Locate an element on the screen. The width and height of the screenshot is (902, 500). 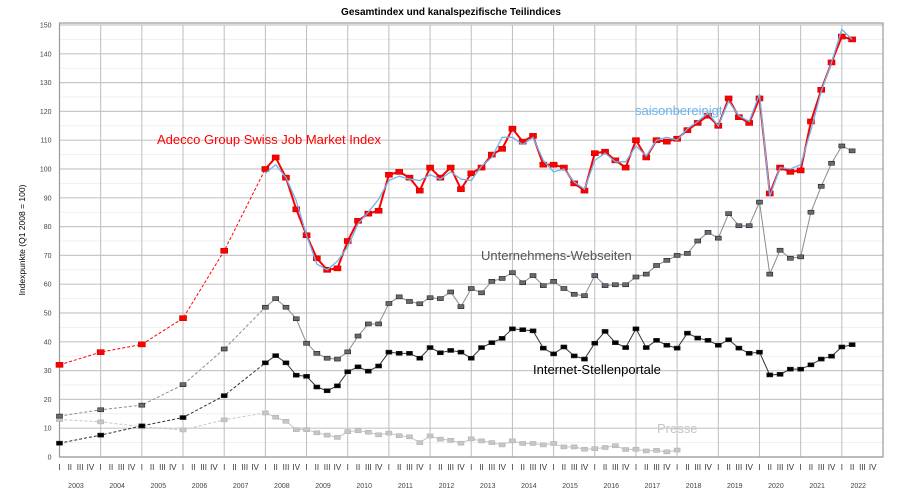
y-tick-label: 90 is located at coordinates (48, 198).